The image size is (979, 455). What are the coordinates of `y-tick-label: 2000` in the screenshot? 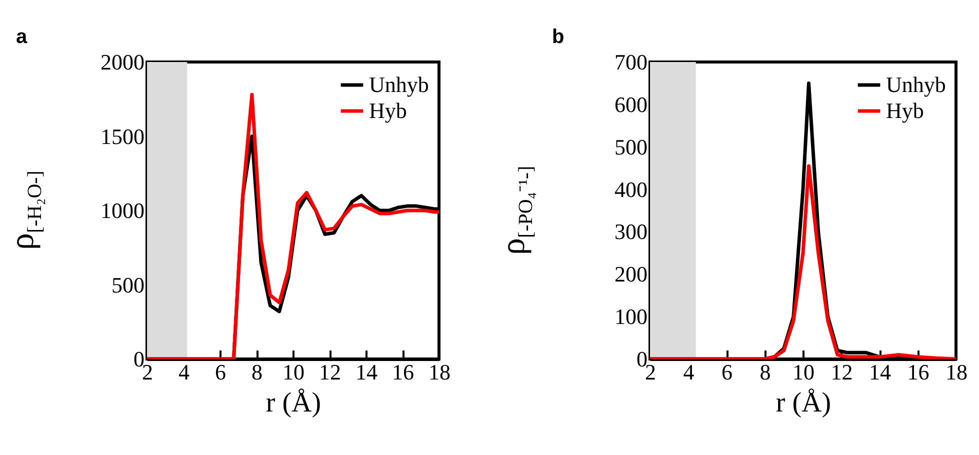 It's located at (122, 62).